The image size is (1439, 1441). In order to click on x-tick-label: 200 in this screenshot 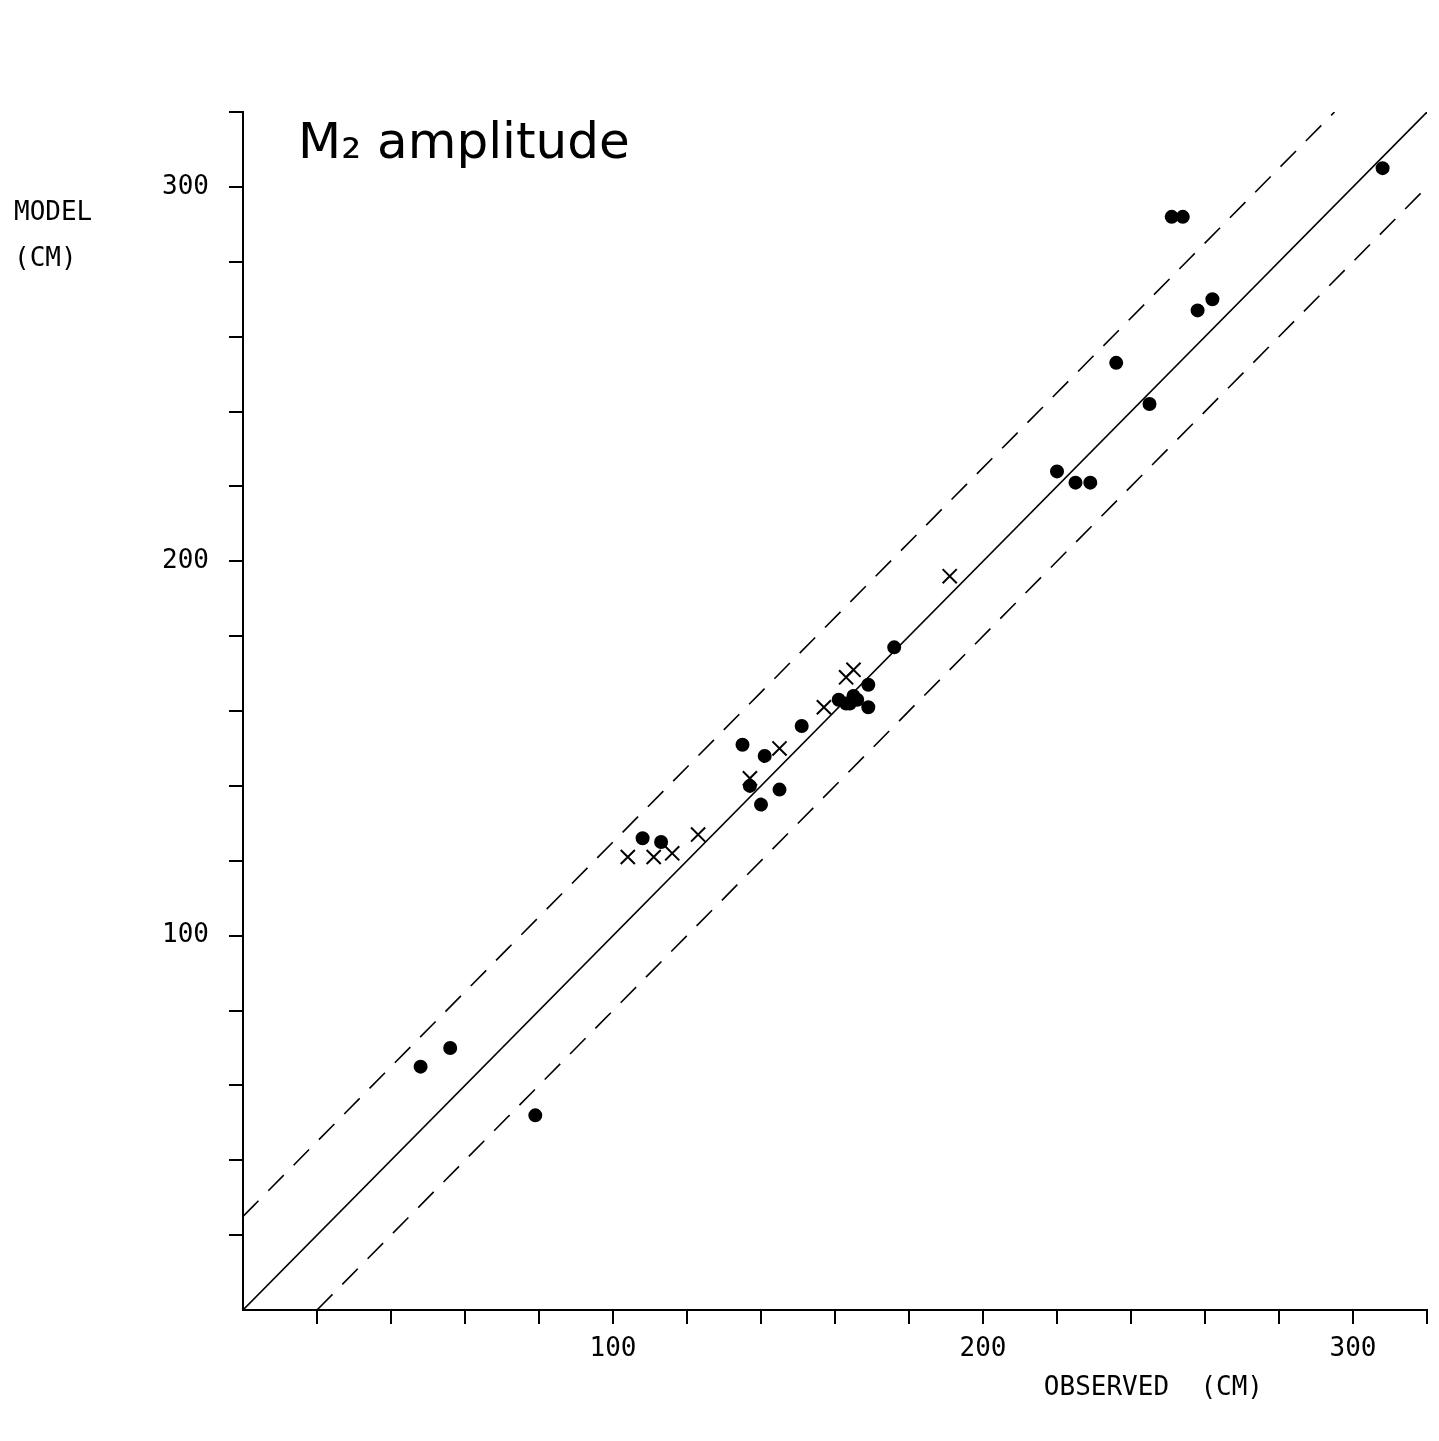, I will do `click(983, 1347)`.